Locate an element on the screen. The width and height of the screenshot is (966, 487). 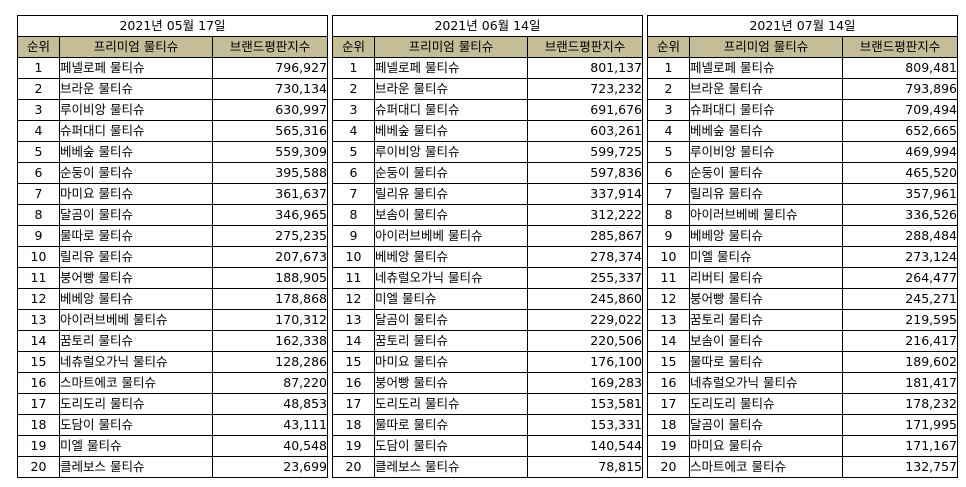
score-cell: 603,261 is located at coordinates (585, 131).